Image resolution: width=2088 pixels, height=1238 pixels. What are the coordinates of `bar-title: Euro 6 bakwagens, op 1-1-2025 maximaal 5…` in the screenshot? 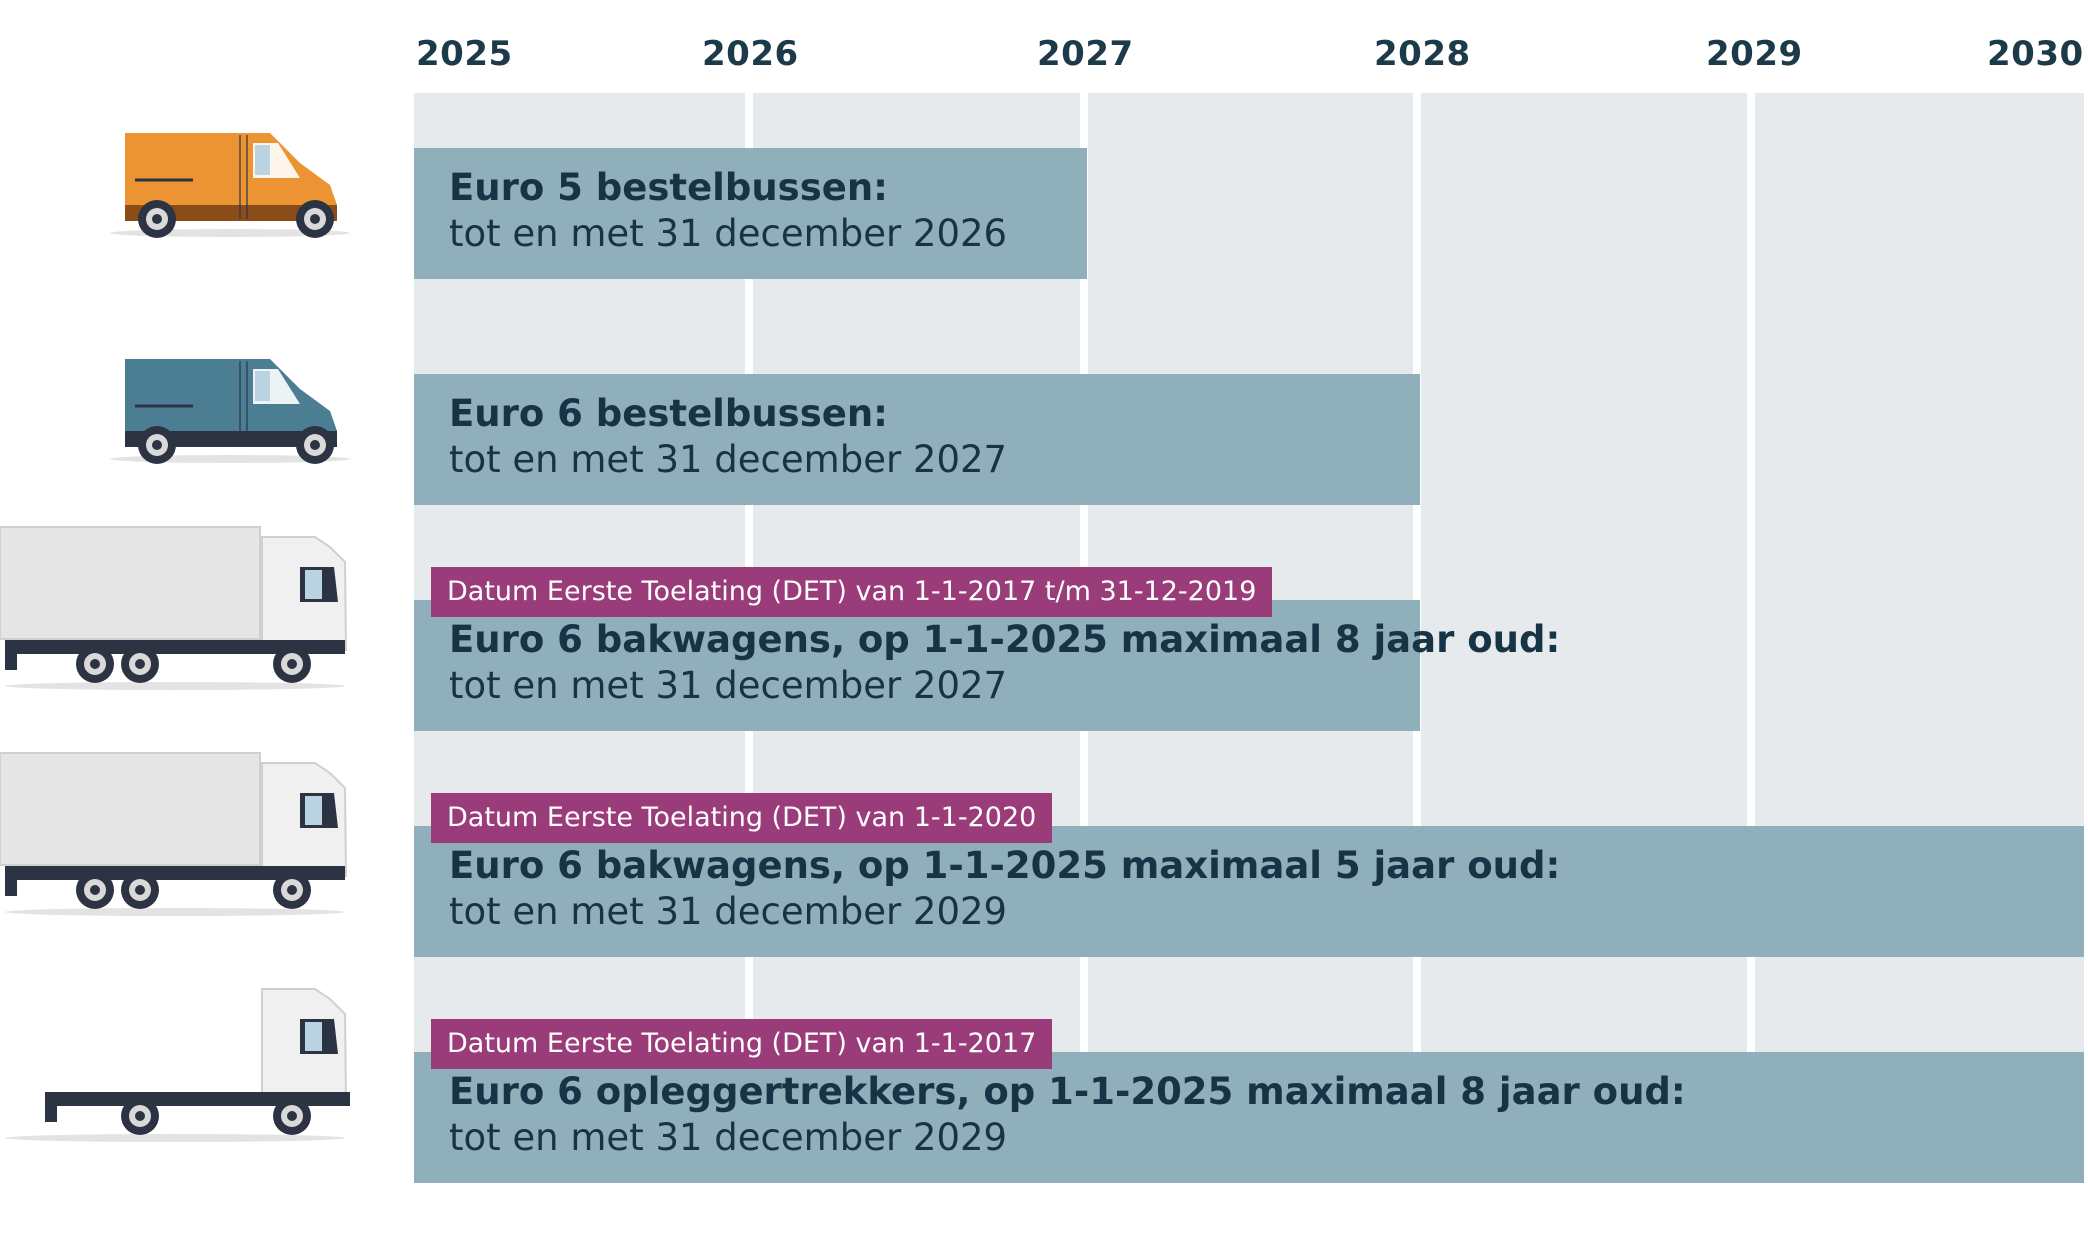 It's located at (1005, 865).